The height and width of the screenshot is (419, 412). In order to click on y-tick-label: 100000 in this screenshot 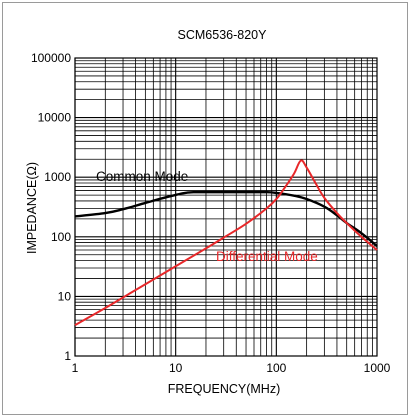, I will do `click(51, 58)`.